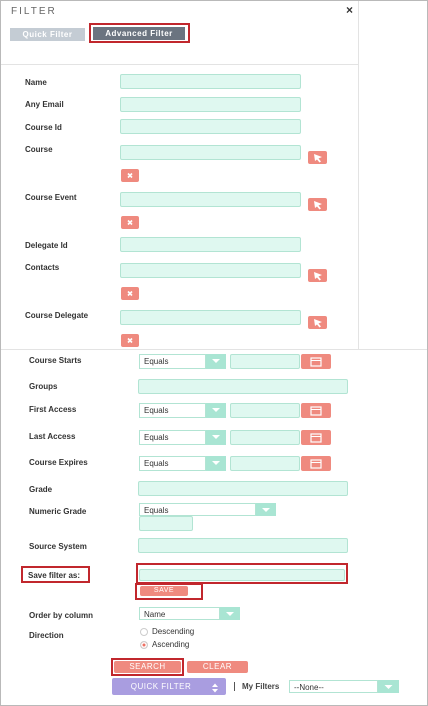  What do you see at coordinates (43, 386) in the screenshot?
I see `field-label: Groups` at bounding box center [43, 386].